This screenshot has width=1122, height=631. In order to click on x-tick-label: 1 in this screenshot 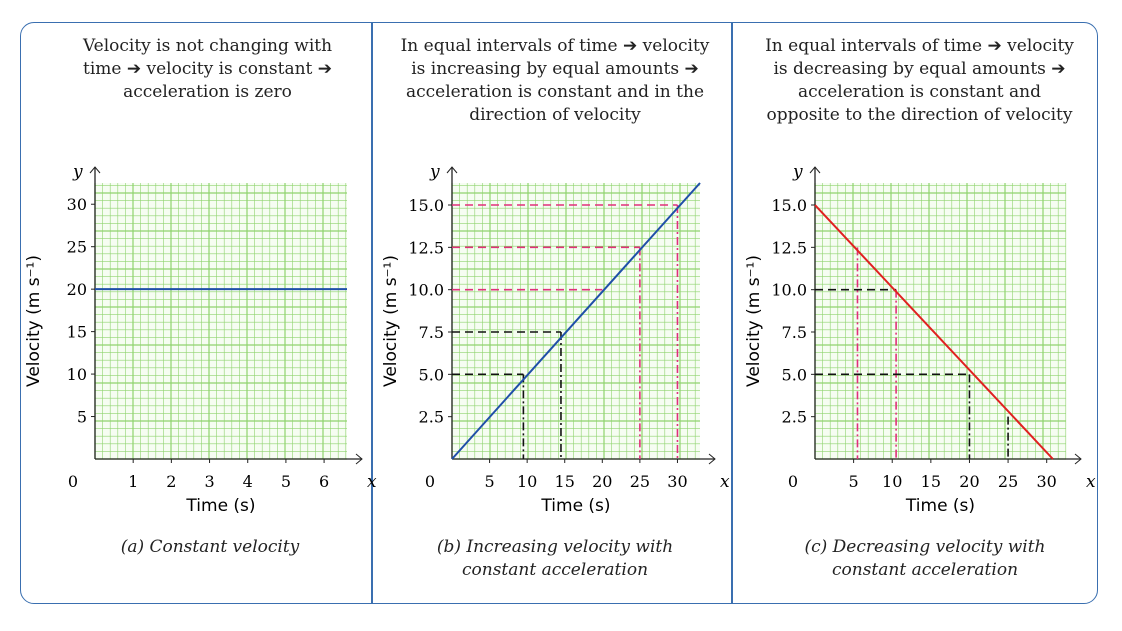, I will do `click(133, 481)`.